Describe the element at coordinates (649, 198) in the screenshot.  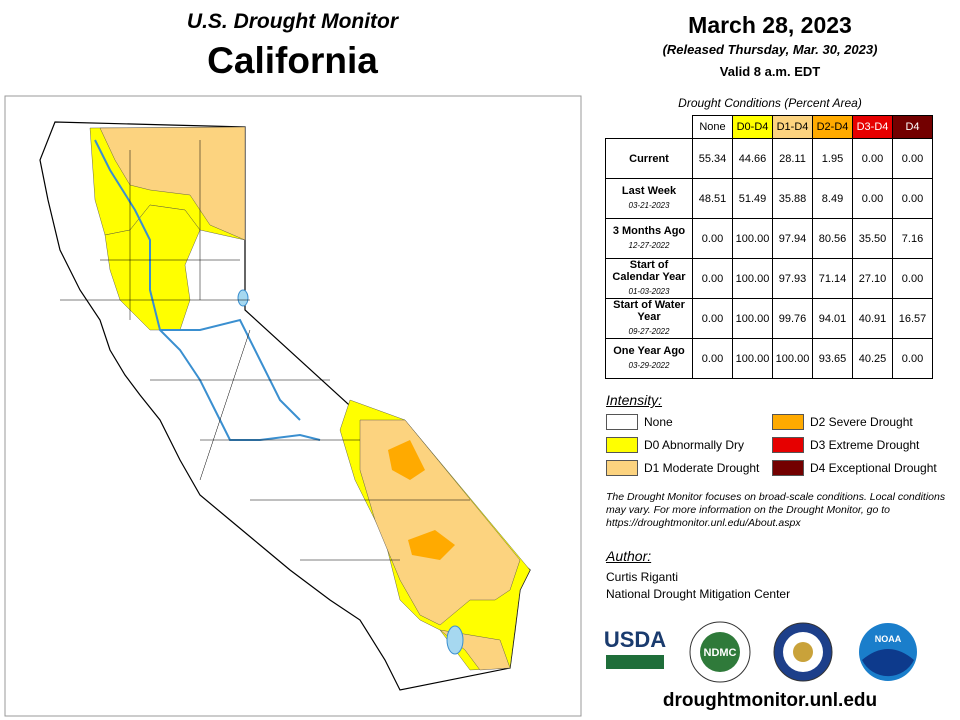
I see `row-label: Last Week 03-21-2023` at that location.